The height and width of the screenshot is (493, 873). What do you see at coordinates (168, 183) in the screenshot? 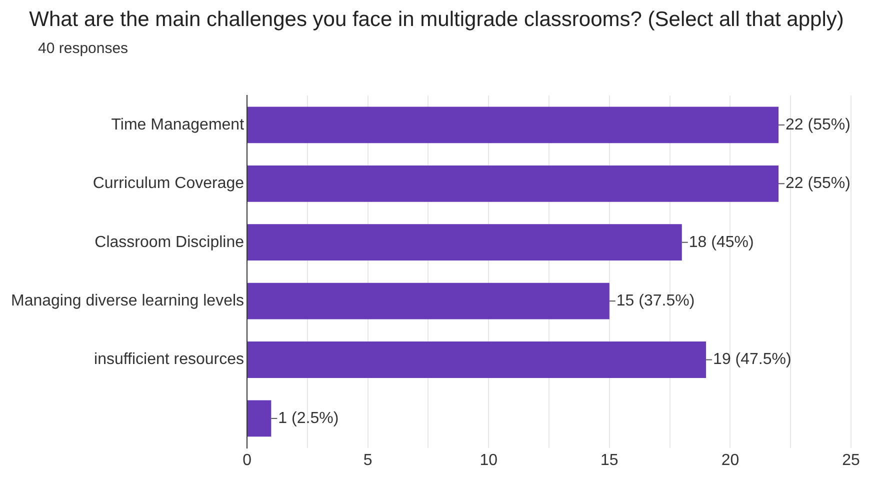
I see `y-tick-label: Curriculum Coverage` at bounding box center [168, 183].